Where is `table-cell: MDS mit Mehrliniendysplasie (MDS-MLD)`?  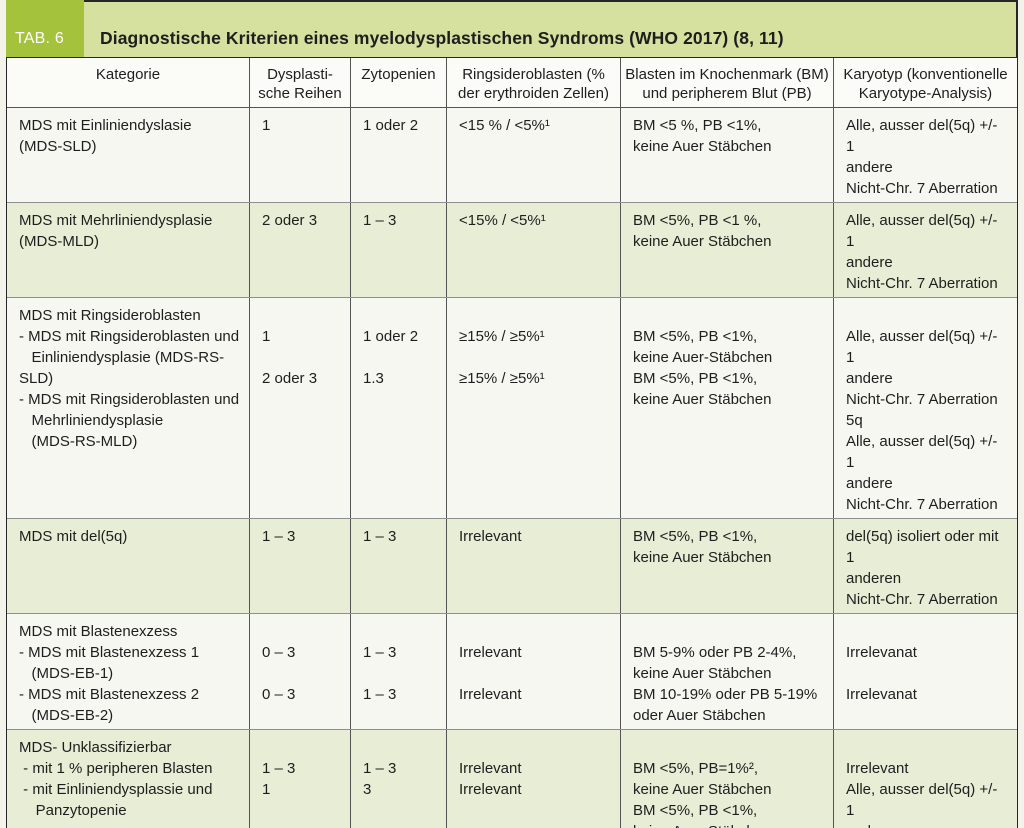 table-cell: MDS mit Mehrliniendysplasie (MDS-MLD) is located at coordinates (128, 250).